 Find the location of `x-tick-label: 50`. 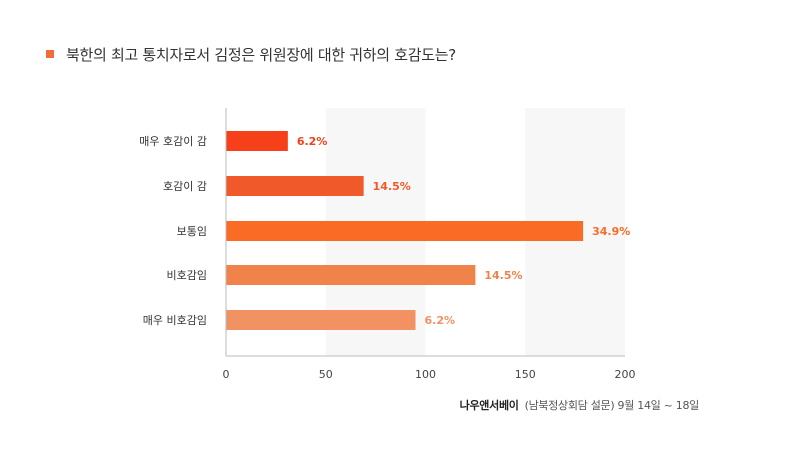

x-tick-label: 50 is located at coordinates (326, 374).